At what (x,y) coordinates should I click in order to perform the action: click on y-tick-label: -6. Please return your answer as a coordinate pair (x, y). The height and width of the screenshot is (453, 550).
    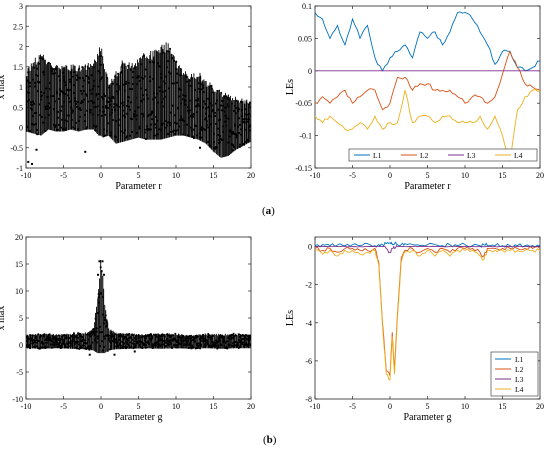
    Looking at the image, I should click on (308, 361).